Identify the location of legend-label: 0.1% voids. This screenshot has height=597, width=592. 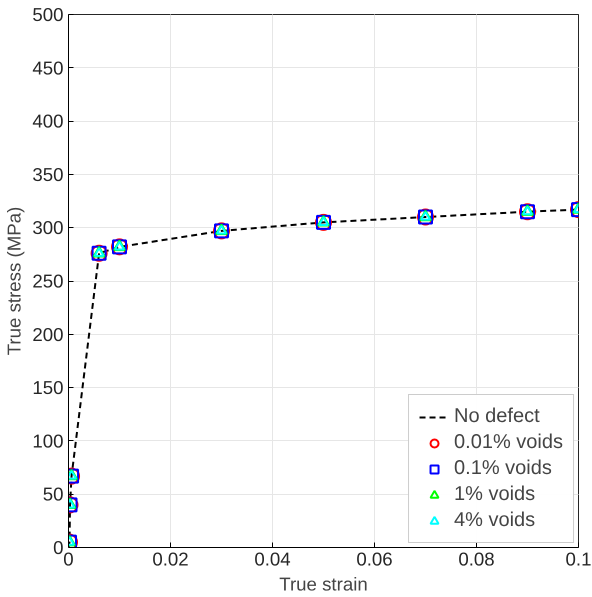
(503, 468).